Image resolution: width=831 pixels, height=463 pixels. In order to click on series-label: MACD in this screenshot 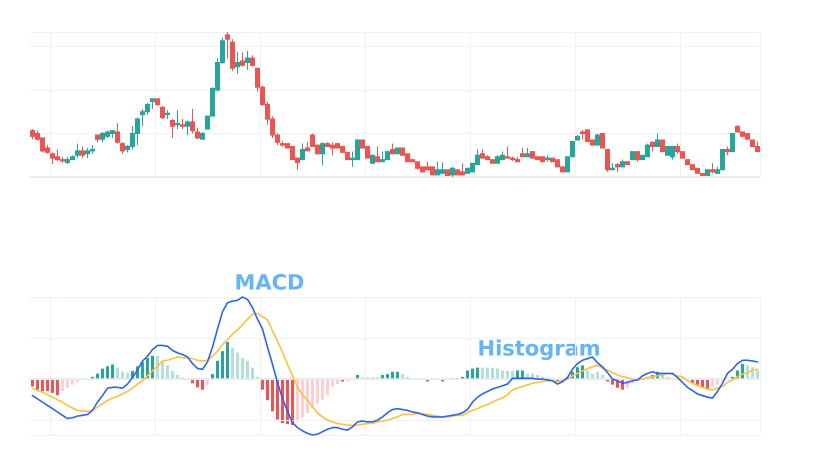, I will do `click(269, 282)`.